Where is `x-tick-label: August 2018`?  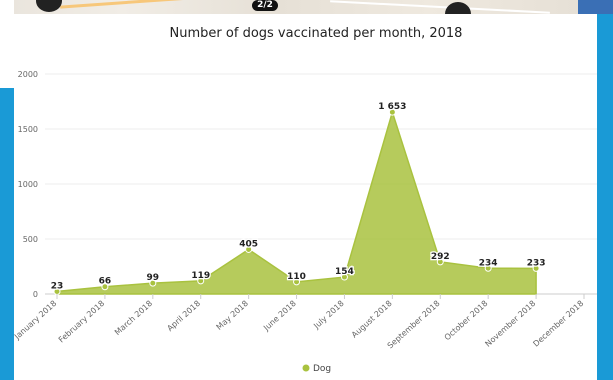 x-tick-label: August 2018 is located at coordinates (372, 319).